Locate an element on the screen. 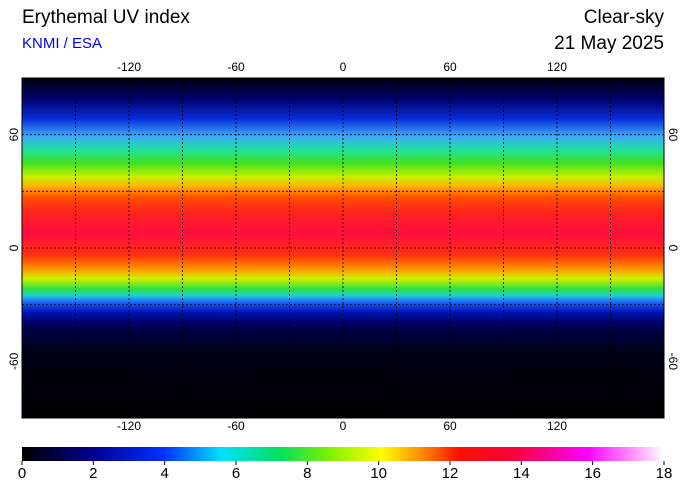  colorbar-tick-label: 14 is located at coordinates (521, 473).